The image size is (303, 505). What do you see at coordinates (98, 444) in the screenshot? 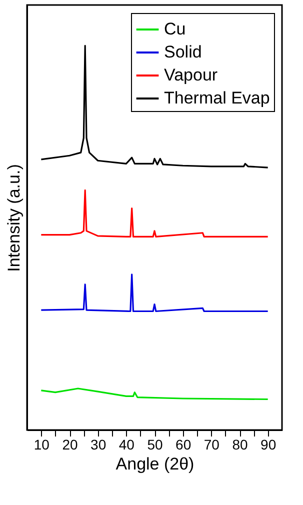
I see `x-tick-label: 30` at bounding box center [98, 444].